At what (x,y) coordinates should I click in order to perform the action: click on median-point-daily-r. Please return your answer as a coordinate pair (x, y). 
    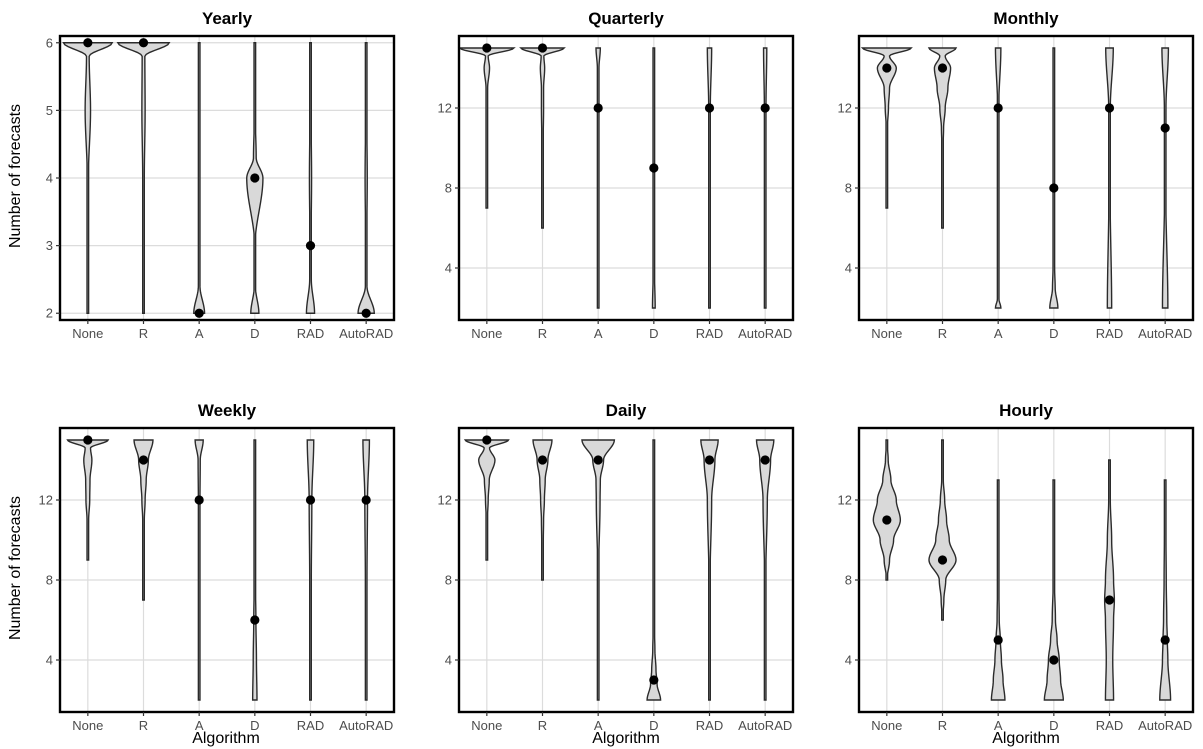
    Looking at the image, I should click on (542, 460).